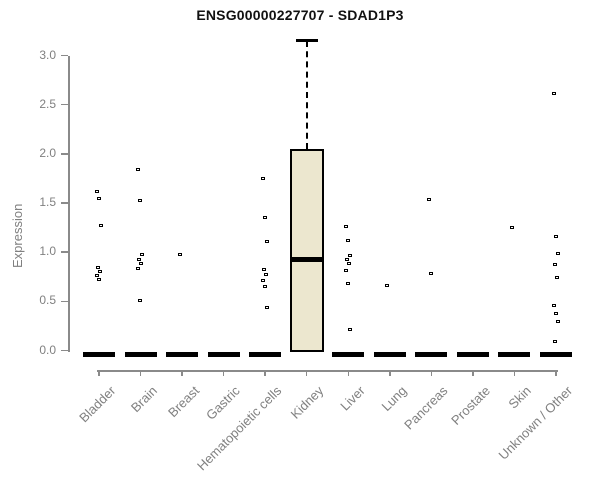  Describe the element at coordinates (97, 404) in the screenshot. I see `x-tick-label: Bladder` at that location.